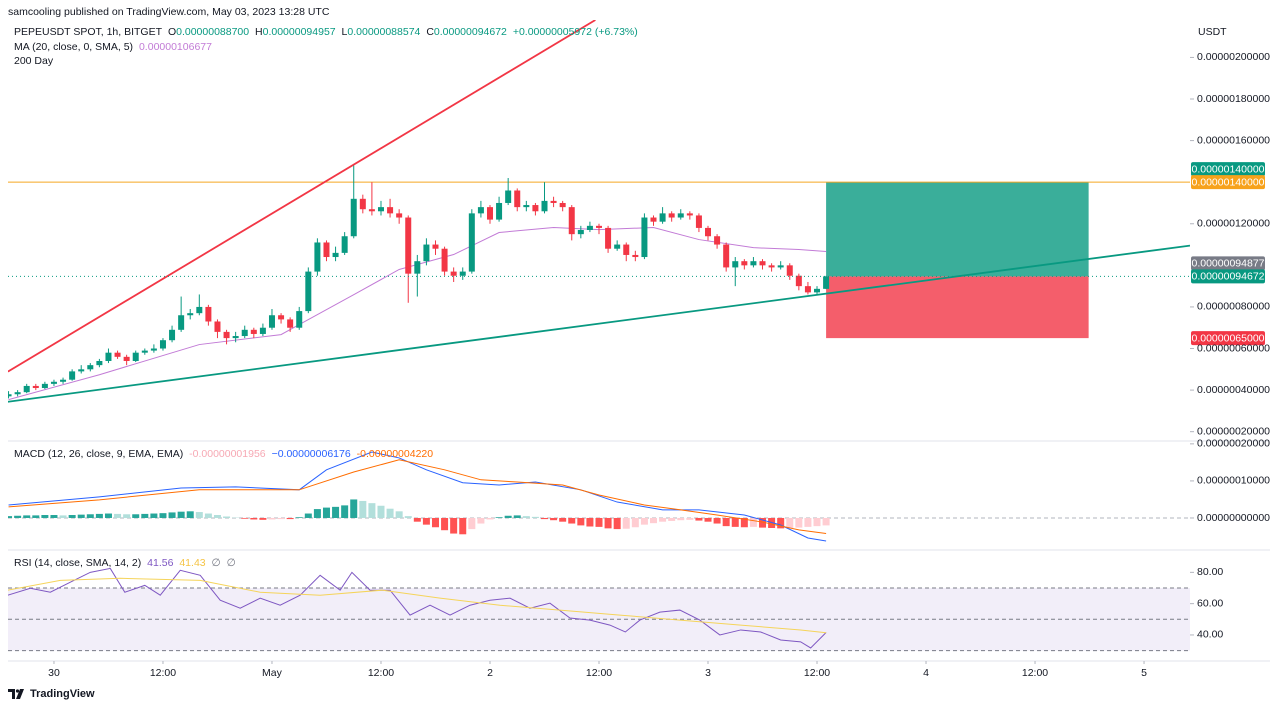  I want to click on y-tick-label: 0.00000200000, so click(1233, 57).